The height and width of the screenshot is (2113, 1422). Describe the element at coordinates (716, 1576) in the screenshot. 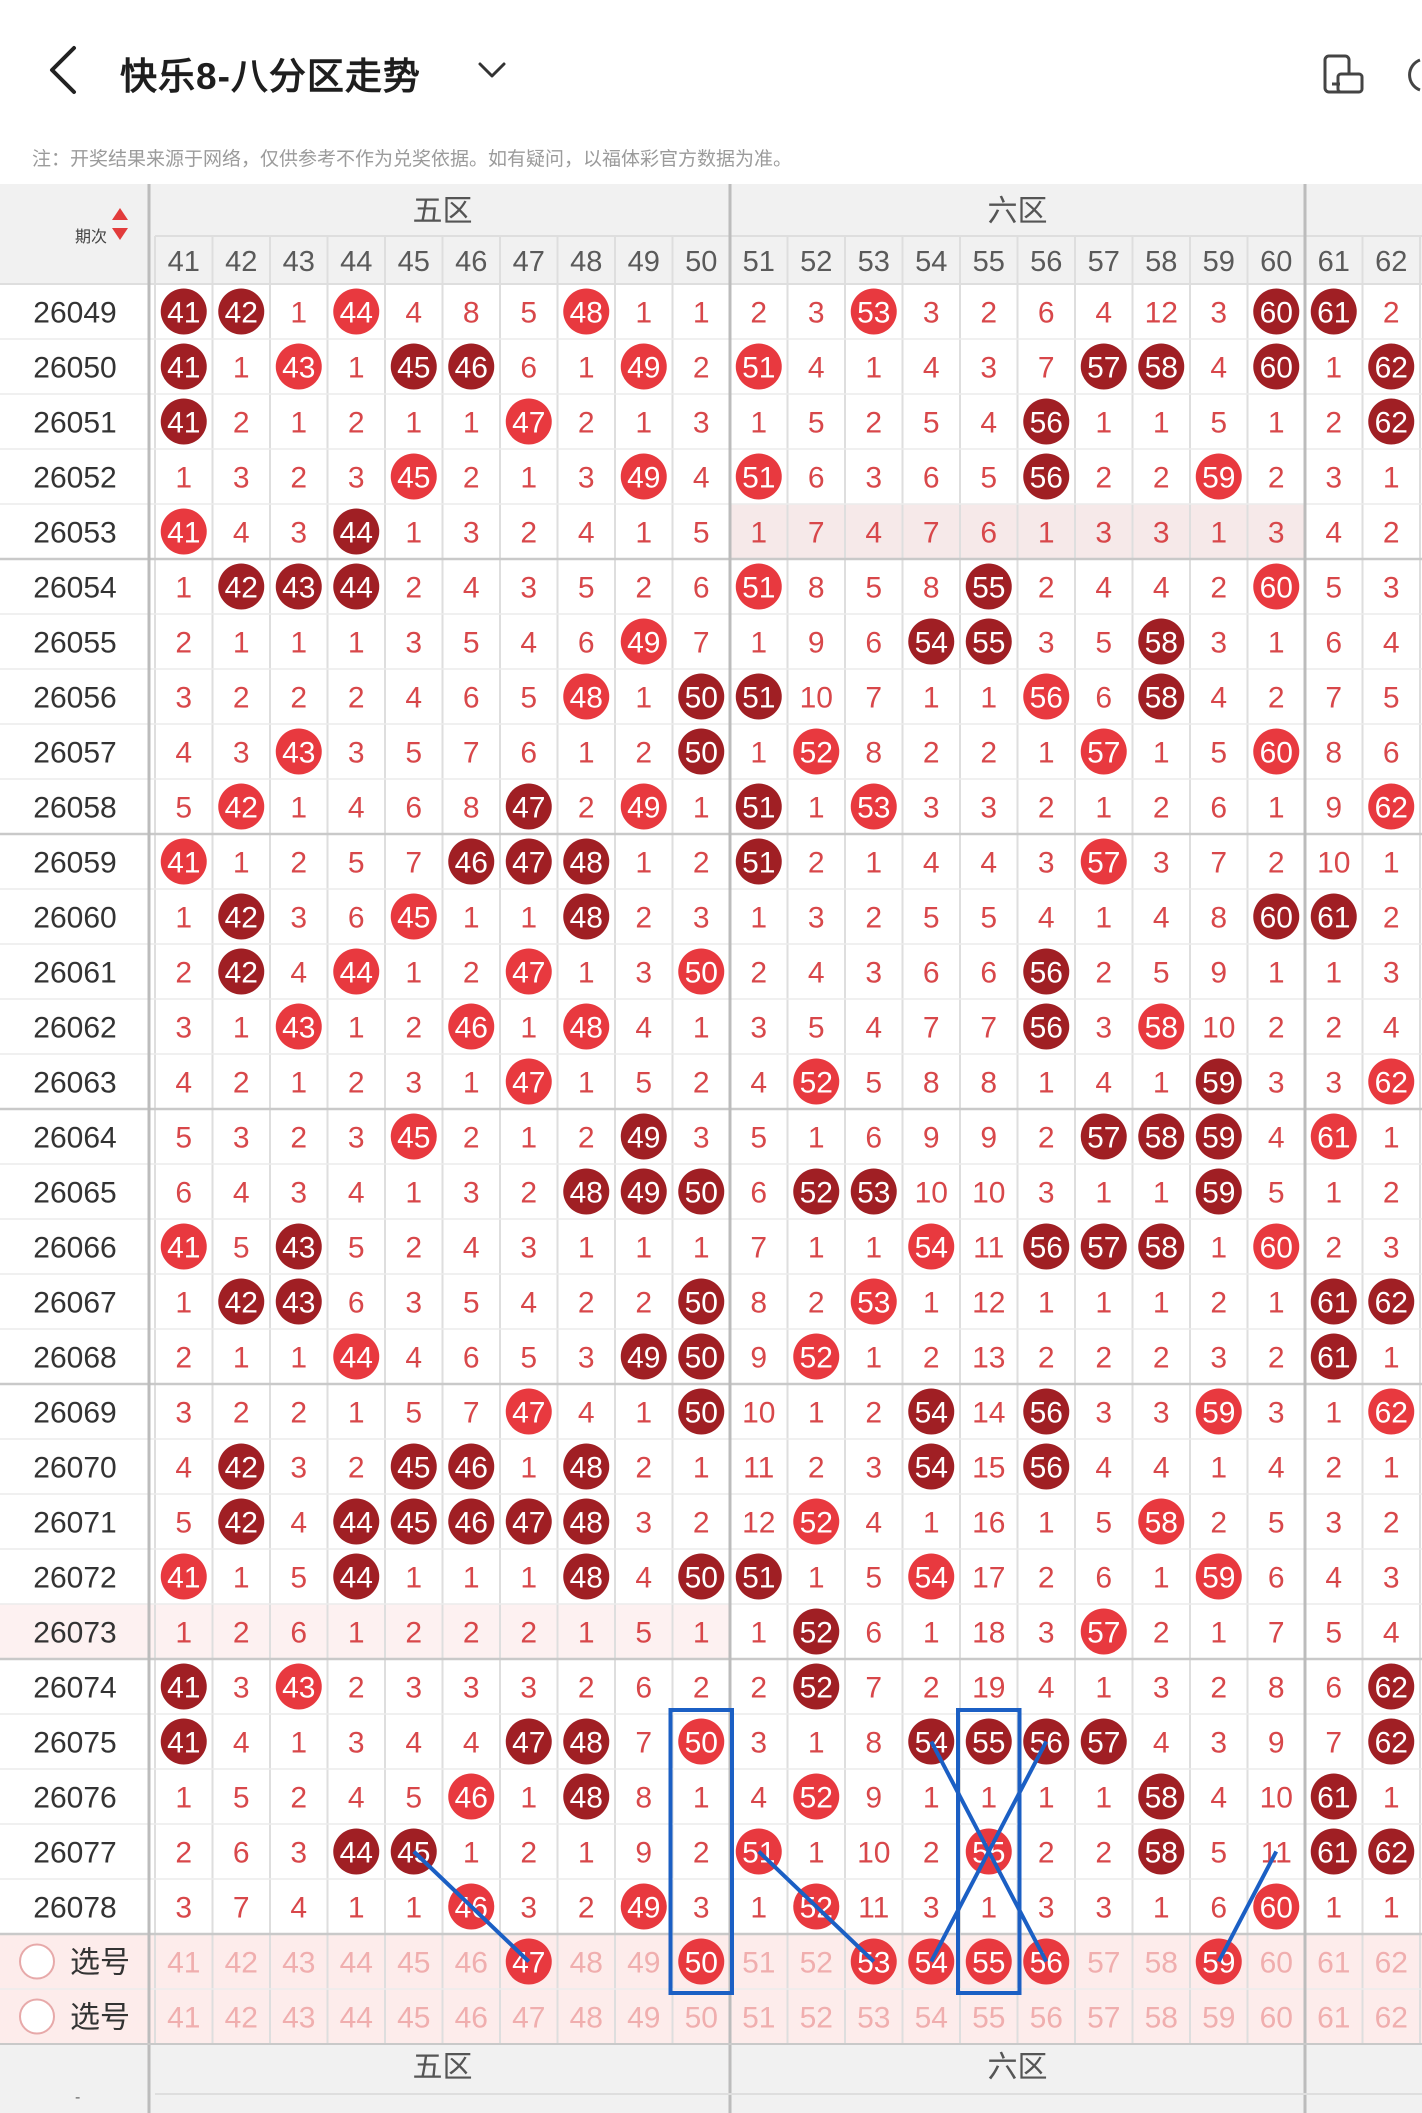

I see `table-row: 26072 41 1 5 44 1 1 1 48 4 50 51 1 5 54 17 2 6 1 59 6 4 3` at that location.